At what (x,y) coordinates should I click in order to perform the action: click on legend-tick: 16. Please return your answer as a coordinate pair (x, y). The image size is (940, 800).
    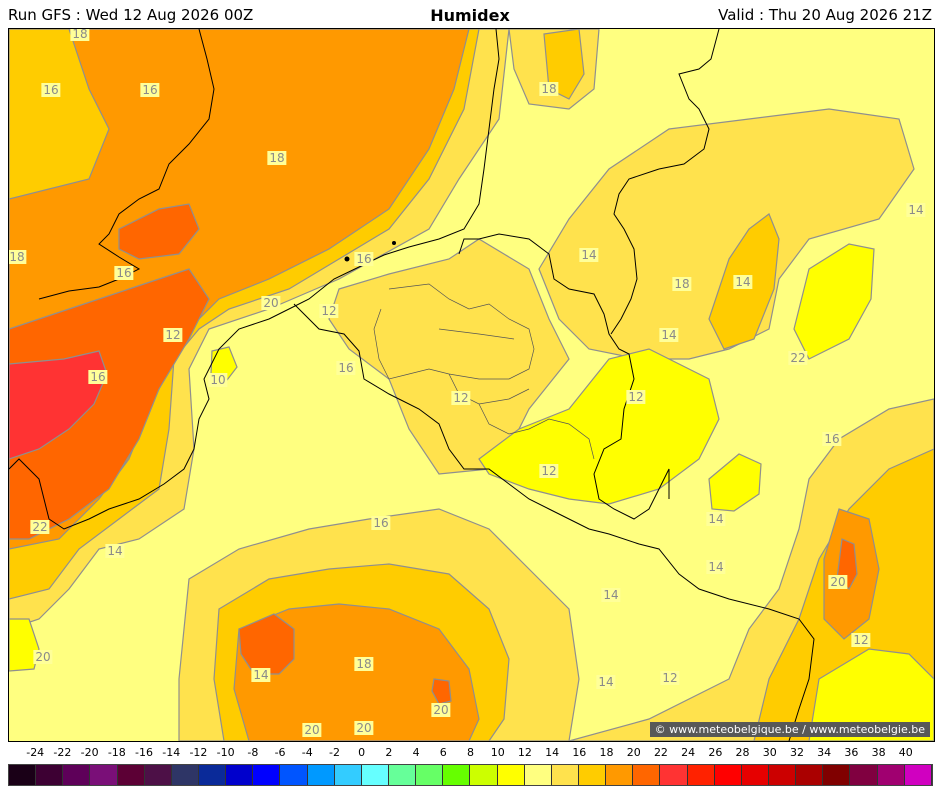
    Looking at the image, I should click on (579, 752).